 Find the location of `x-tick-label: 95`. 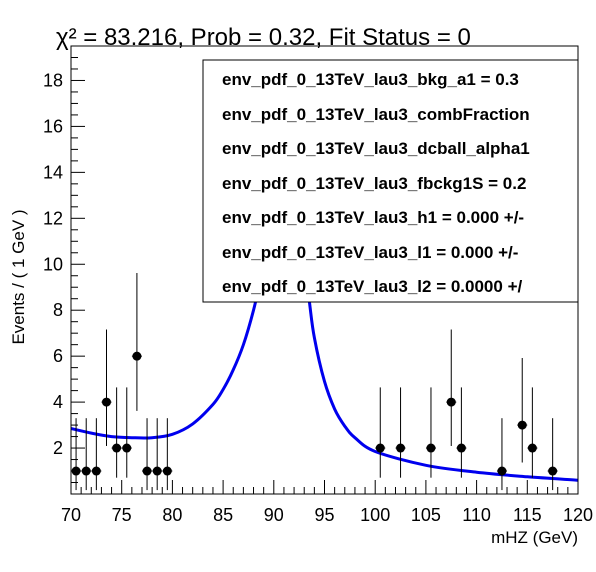

x-tick-label: 95 is located at coordinates (324, 515).